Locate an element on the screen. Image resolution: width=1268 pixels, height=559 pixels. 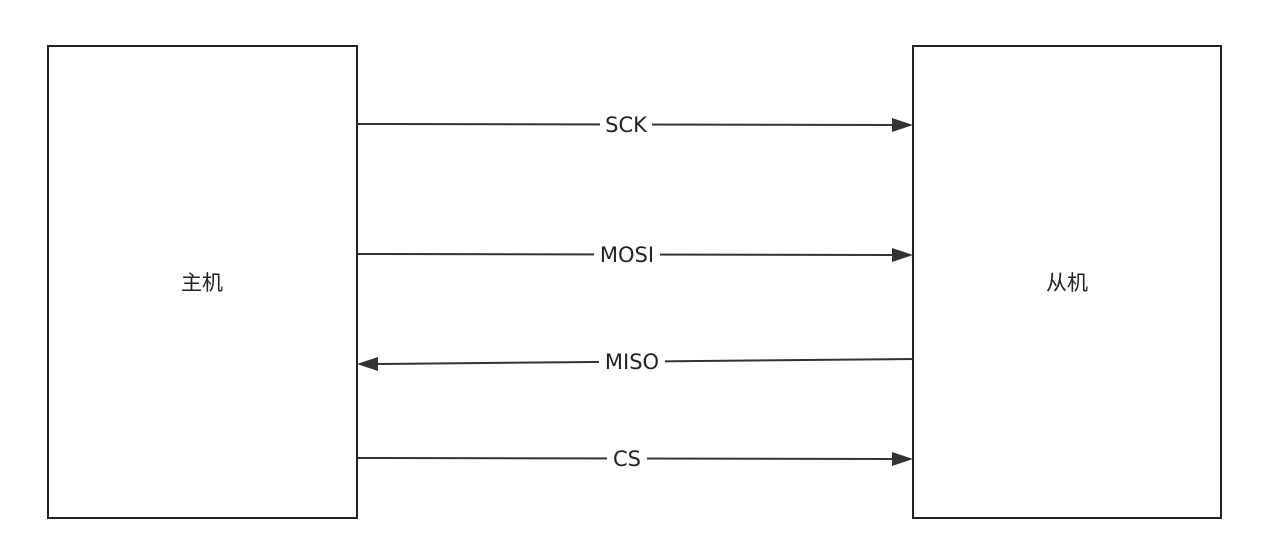
miso-label-bg is located at coordinates (632, 362).